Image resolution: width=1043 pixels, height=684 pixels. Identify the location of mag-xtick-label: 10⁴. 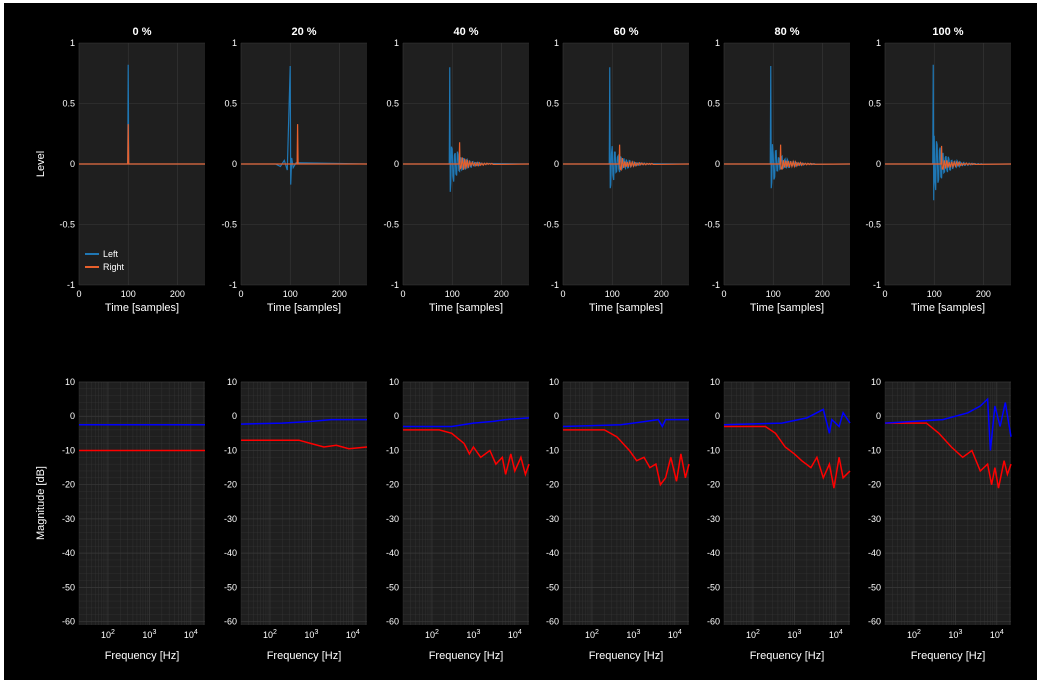
(353, 634).